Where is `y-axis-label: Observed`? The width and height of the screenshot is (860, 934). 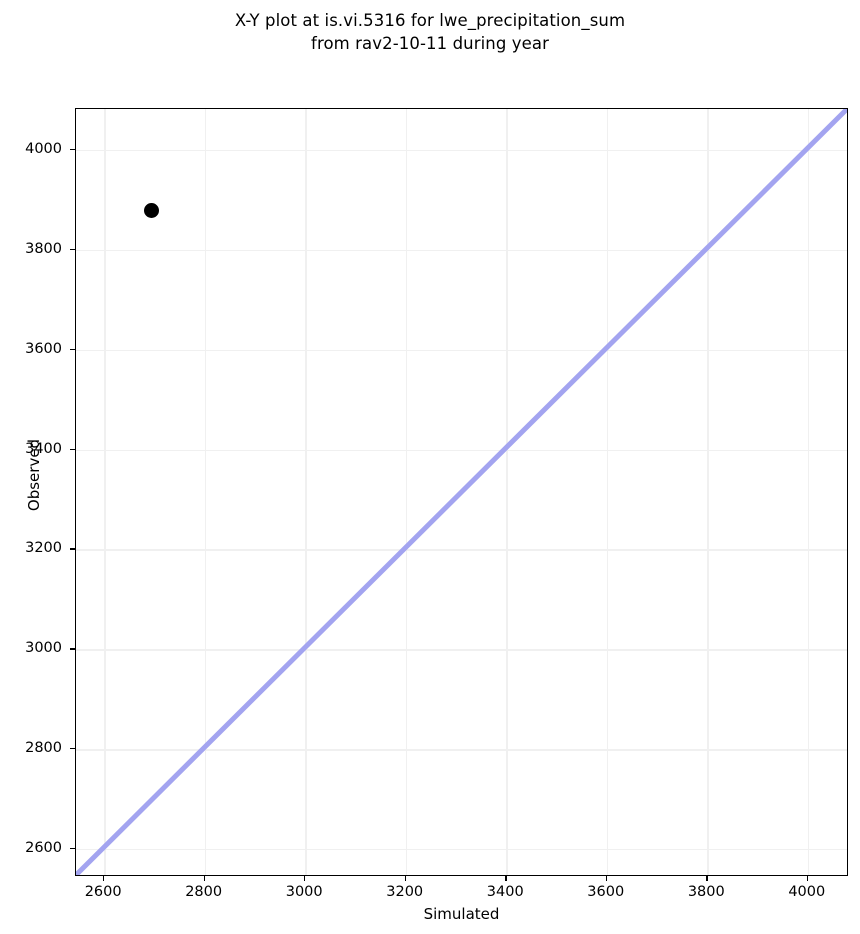
y-axis-label: Observed is located at coordinates (34, 475).